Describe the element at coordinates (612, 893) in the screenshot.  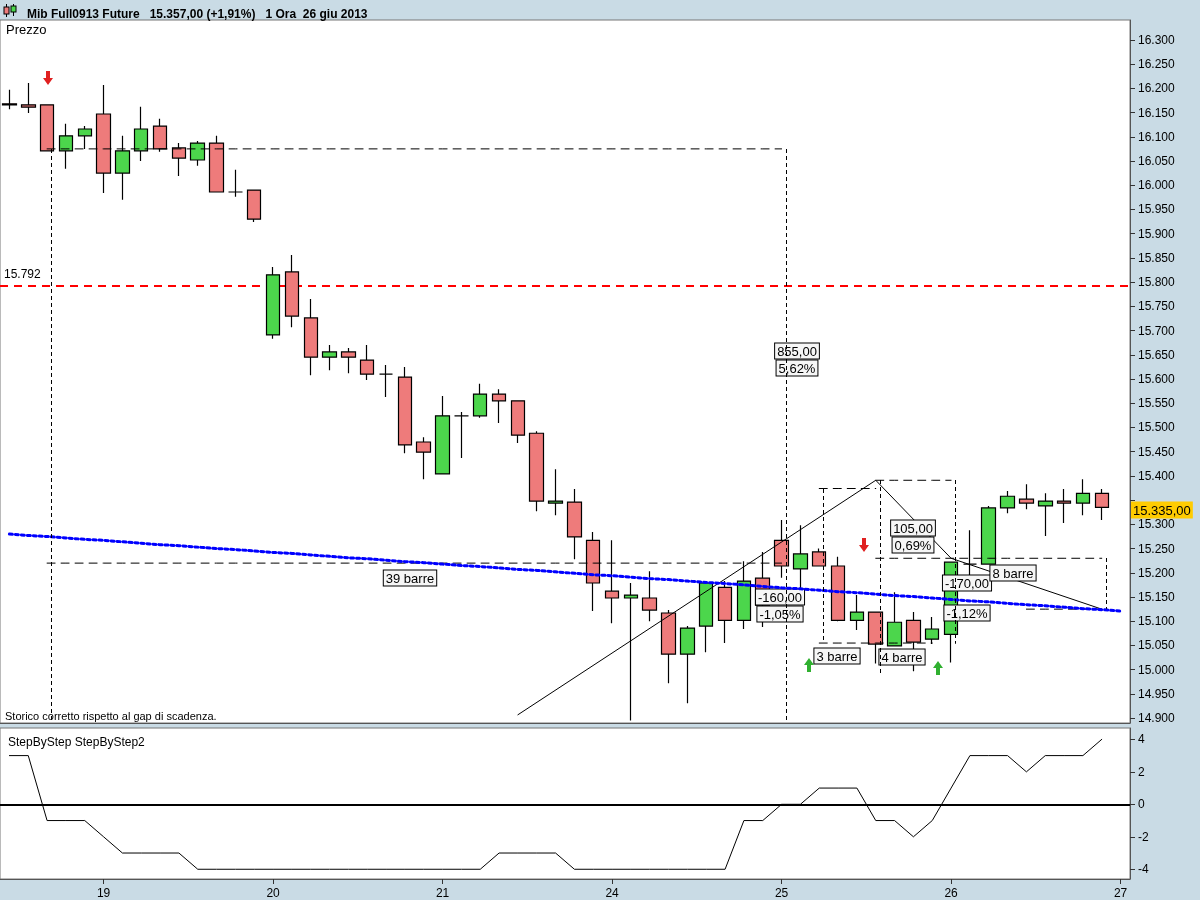
I see `x-tick-label: 24` at that location.